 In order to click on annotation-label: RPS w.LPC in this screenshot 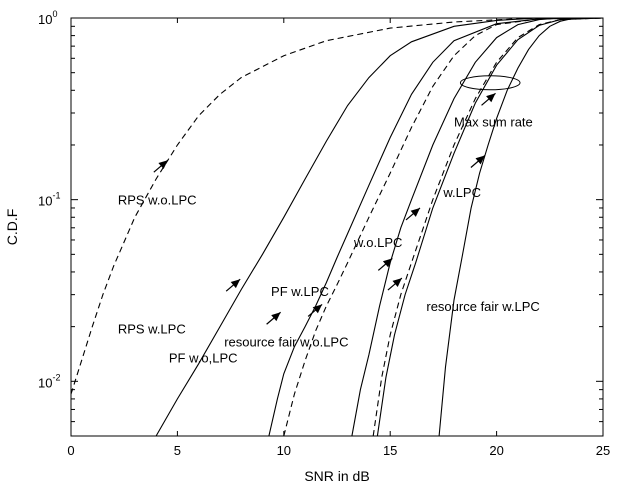, I will do `click(152, 329)`.